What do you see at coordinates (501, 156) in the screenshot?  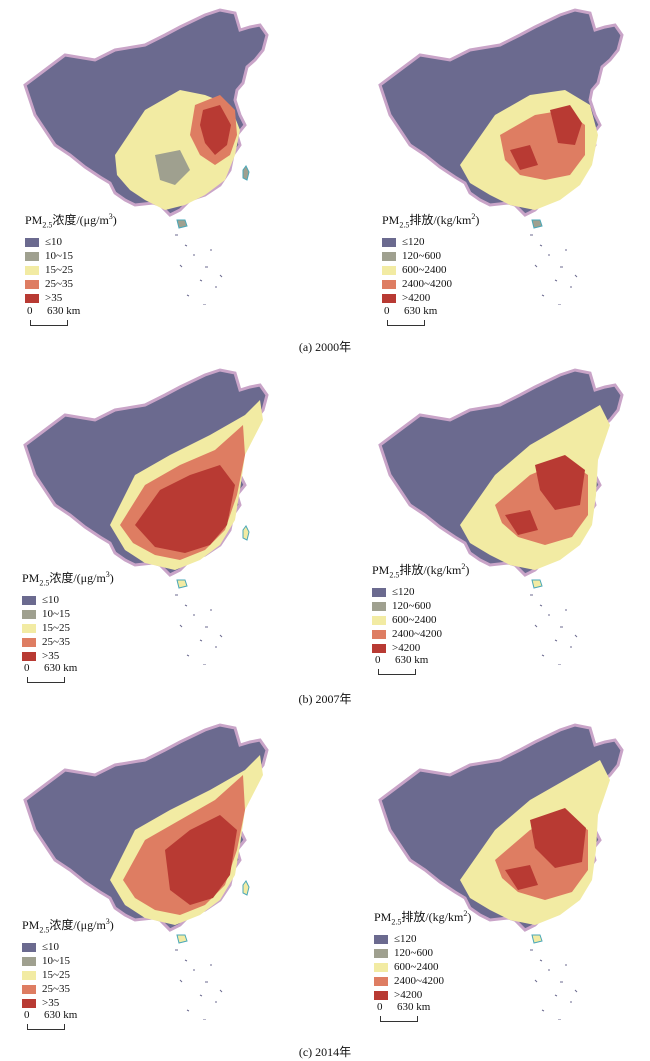 I see `pm25-emission-map-2000` at bounding box center [501, 156].